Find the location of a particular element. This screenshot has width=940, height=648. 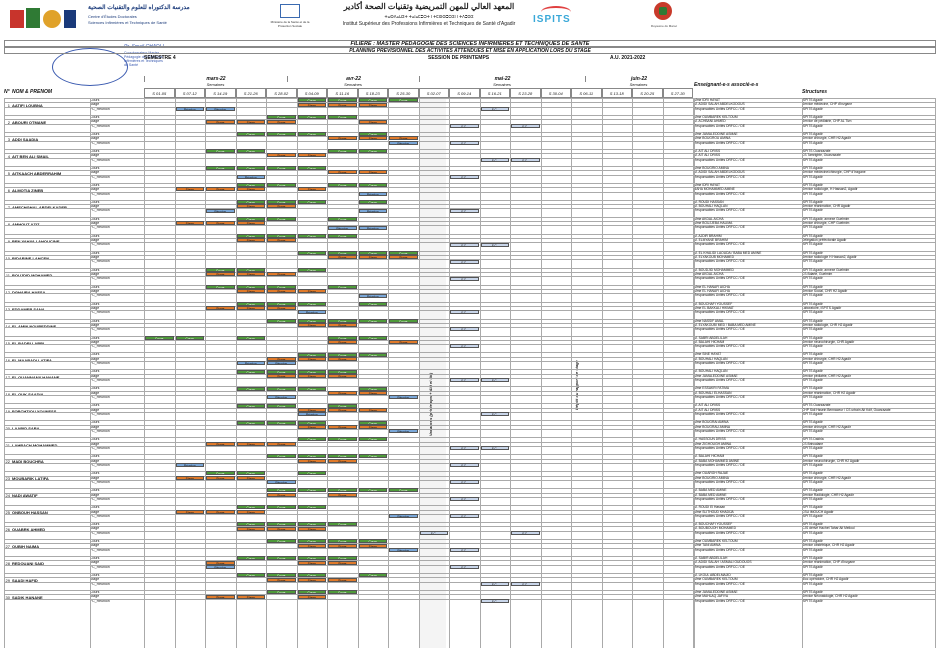

student-number: 25 is located at coordinates (7, 513).